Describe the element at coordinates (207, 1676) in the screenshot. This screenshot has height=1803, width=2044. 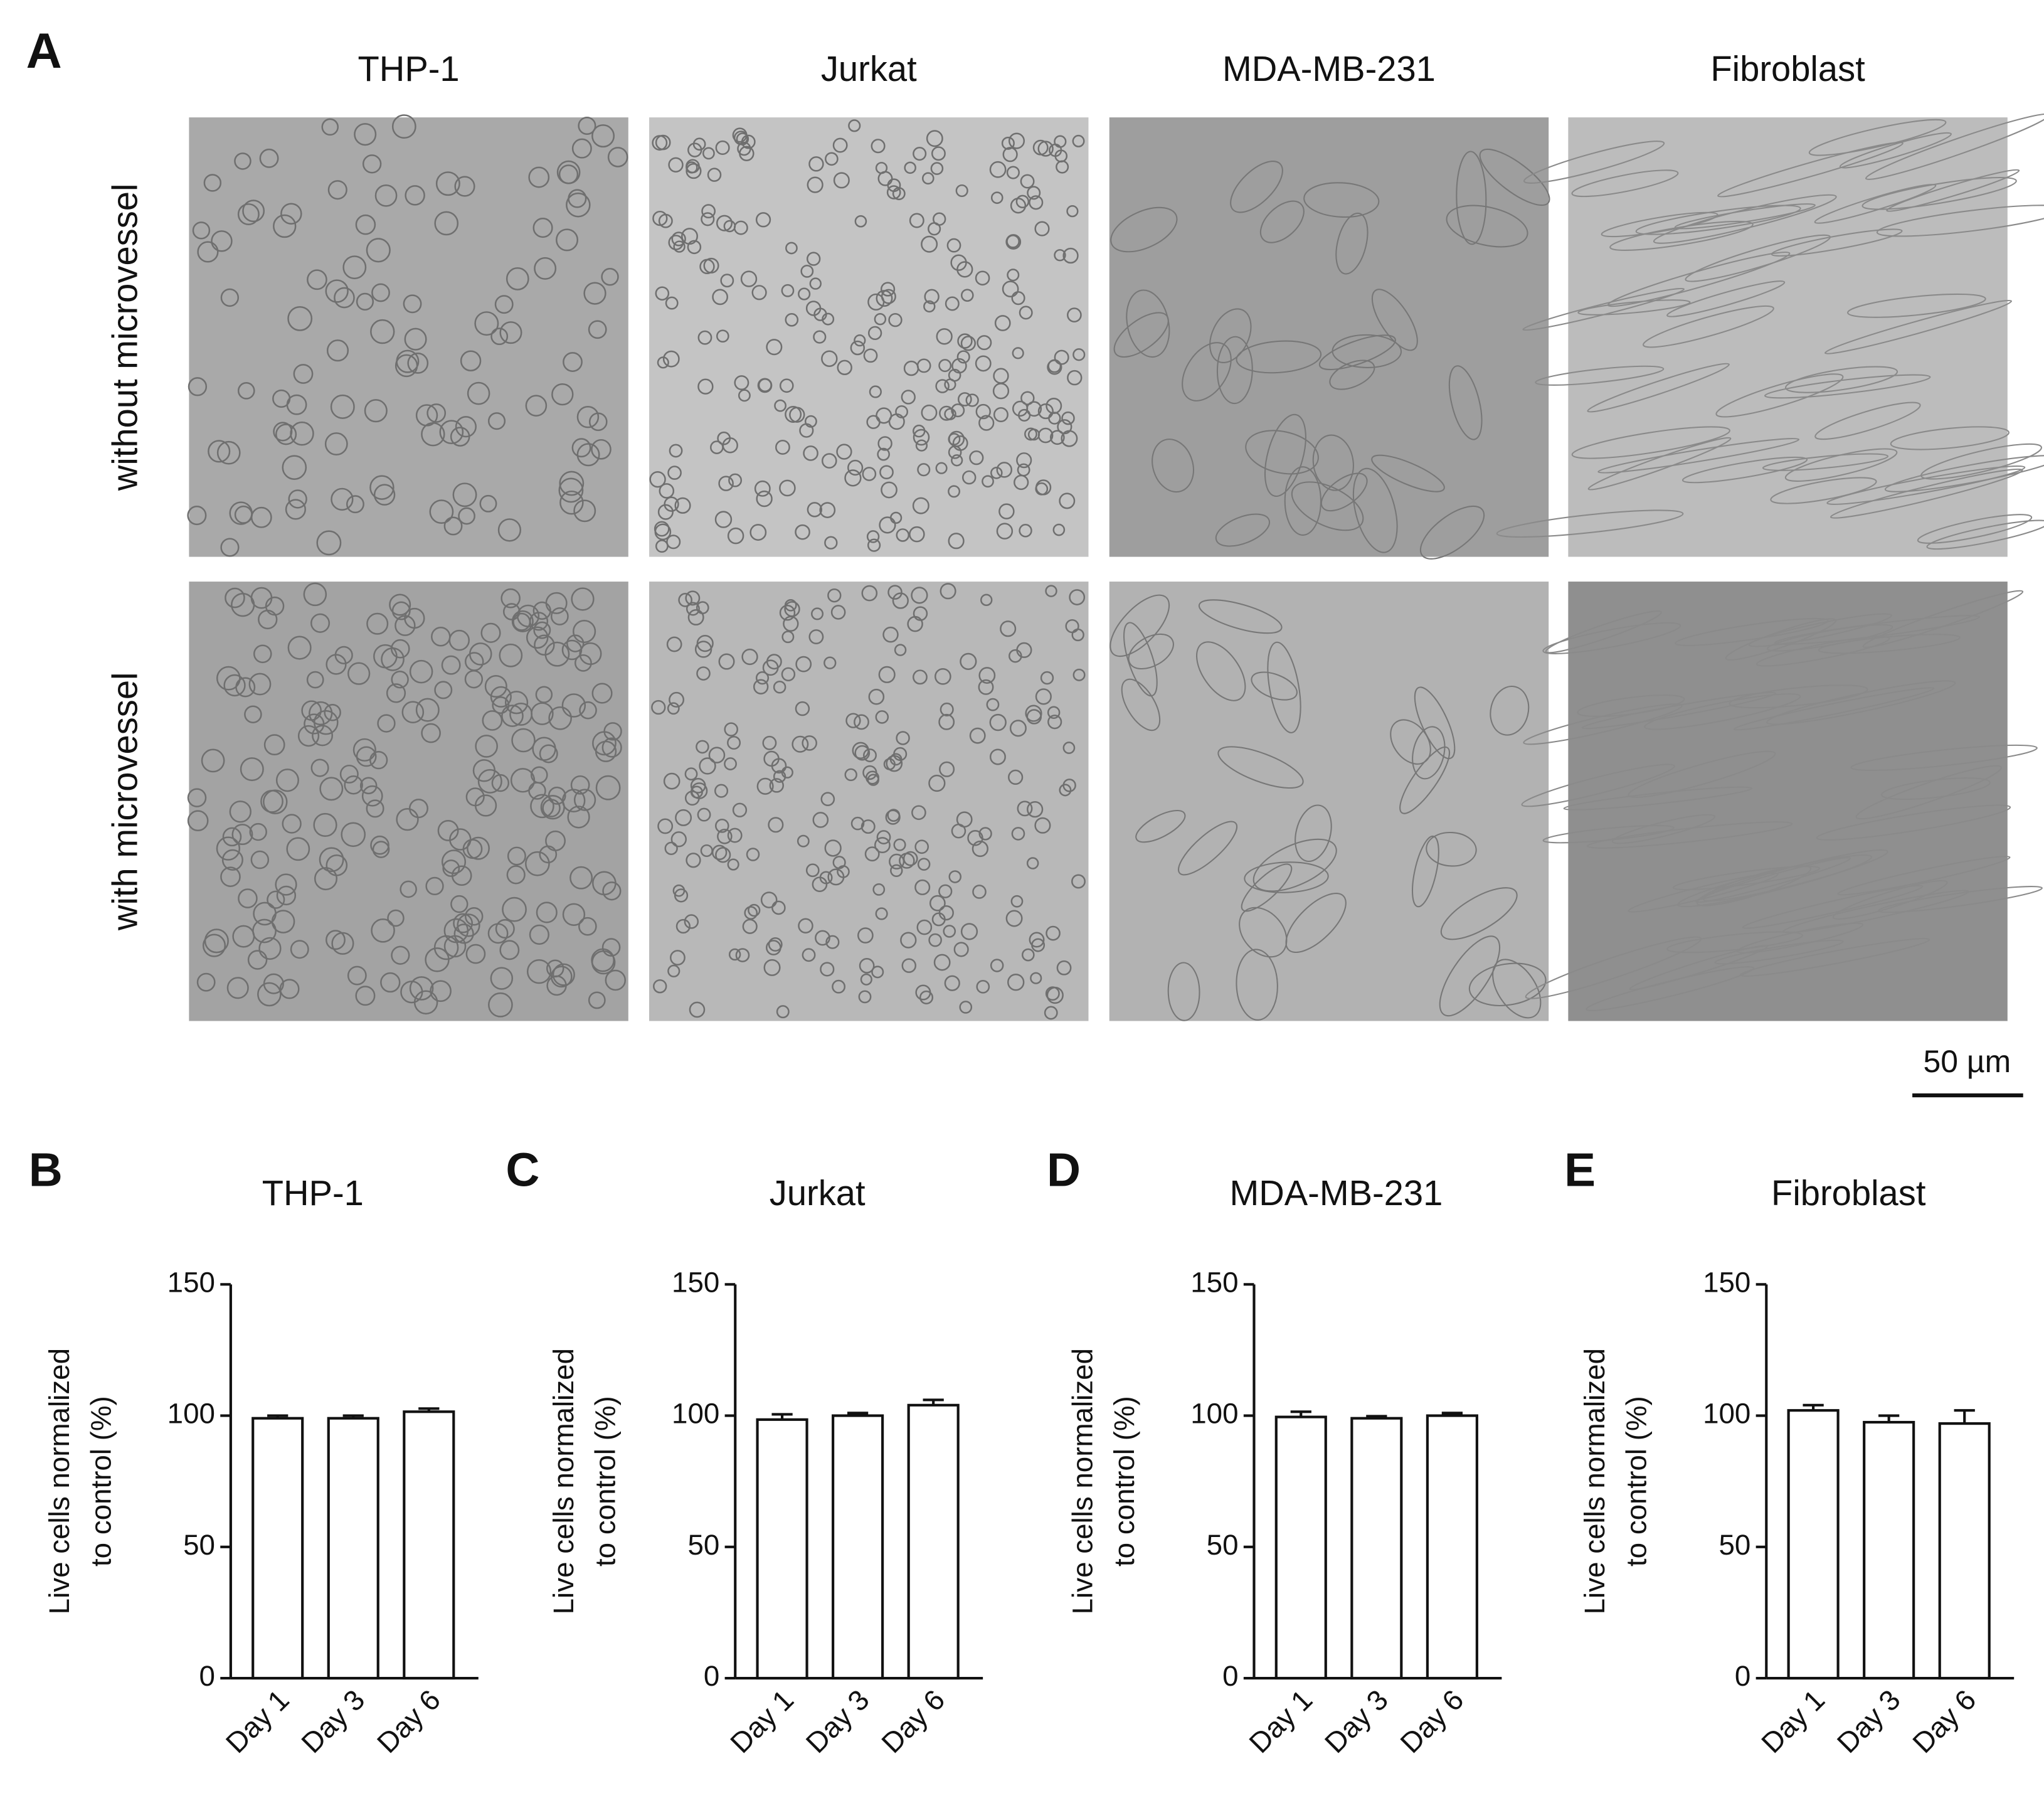
I see `y-tick-label: 0` at that location.